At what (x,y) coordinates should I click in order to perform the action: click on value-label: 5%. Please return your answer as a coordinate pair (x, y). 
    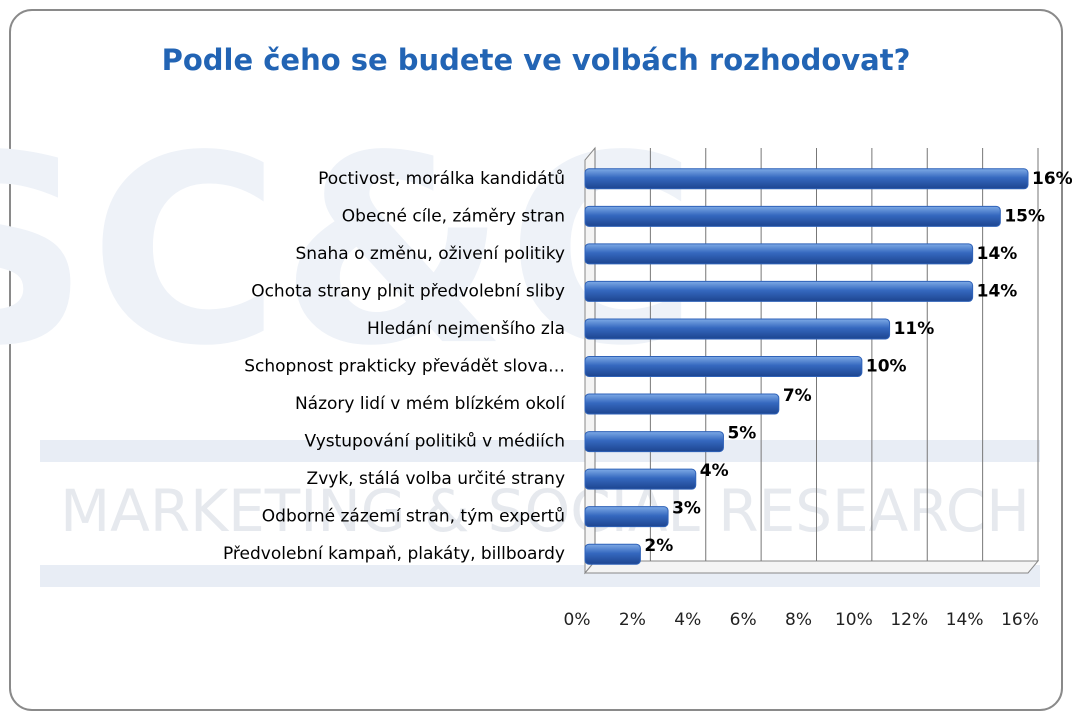
    Looking at the image, I should click on (741, 434).